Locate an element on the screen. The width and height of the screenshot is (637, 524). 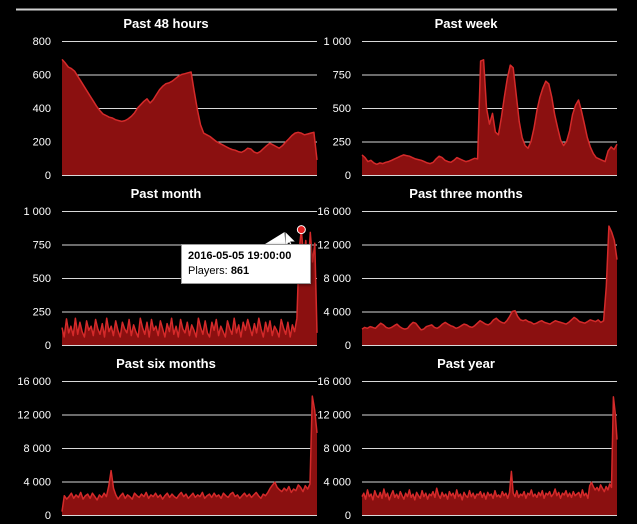
tooltip: 2016-05-05 19:00:00 Players: 861 is located at coordinates (246, 264).